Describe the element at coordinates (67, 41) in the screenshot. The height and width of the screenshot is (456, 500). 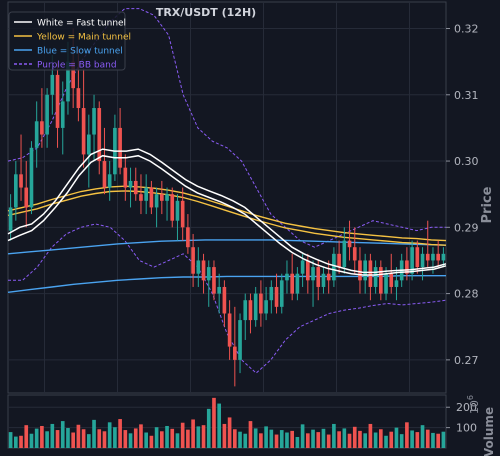
I see `legend-box` at that location.